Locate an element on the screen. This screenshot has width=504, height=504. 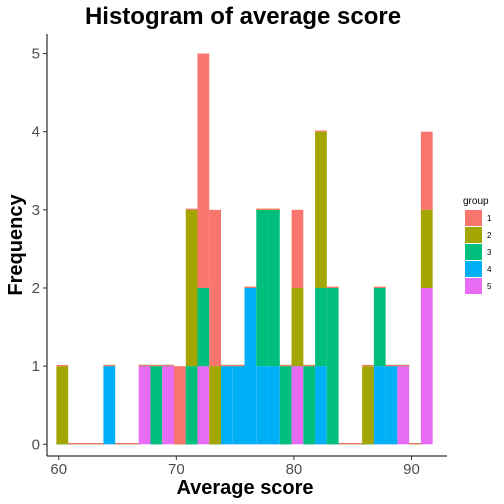
y-tick-label-2: 2 is located at coordinates (36, 288).